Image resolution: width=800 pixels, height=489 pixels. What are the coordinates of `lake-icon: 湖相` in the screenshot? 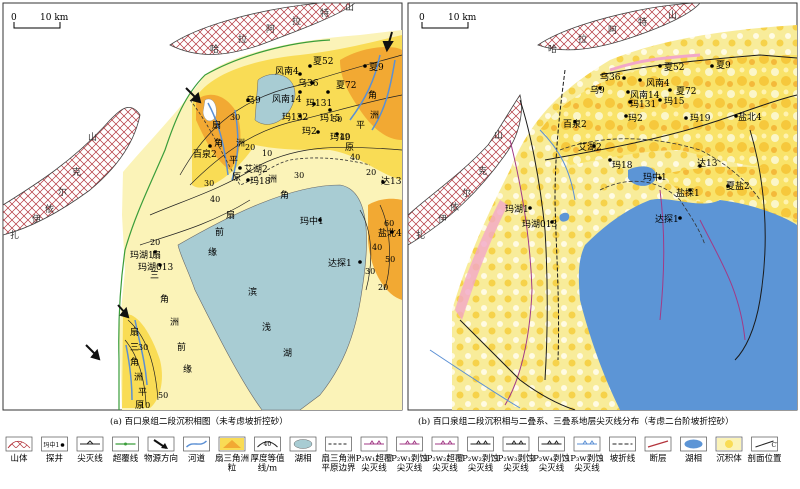 It's located at (693, 450).